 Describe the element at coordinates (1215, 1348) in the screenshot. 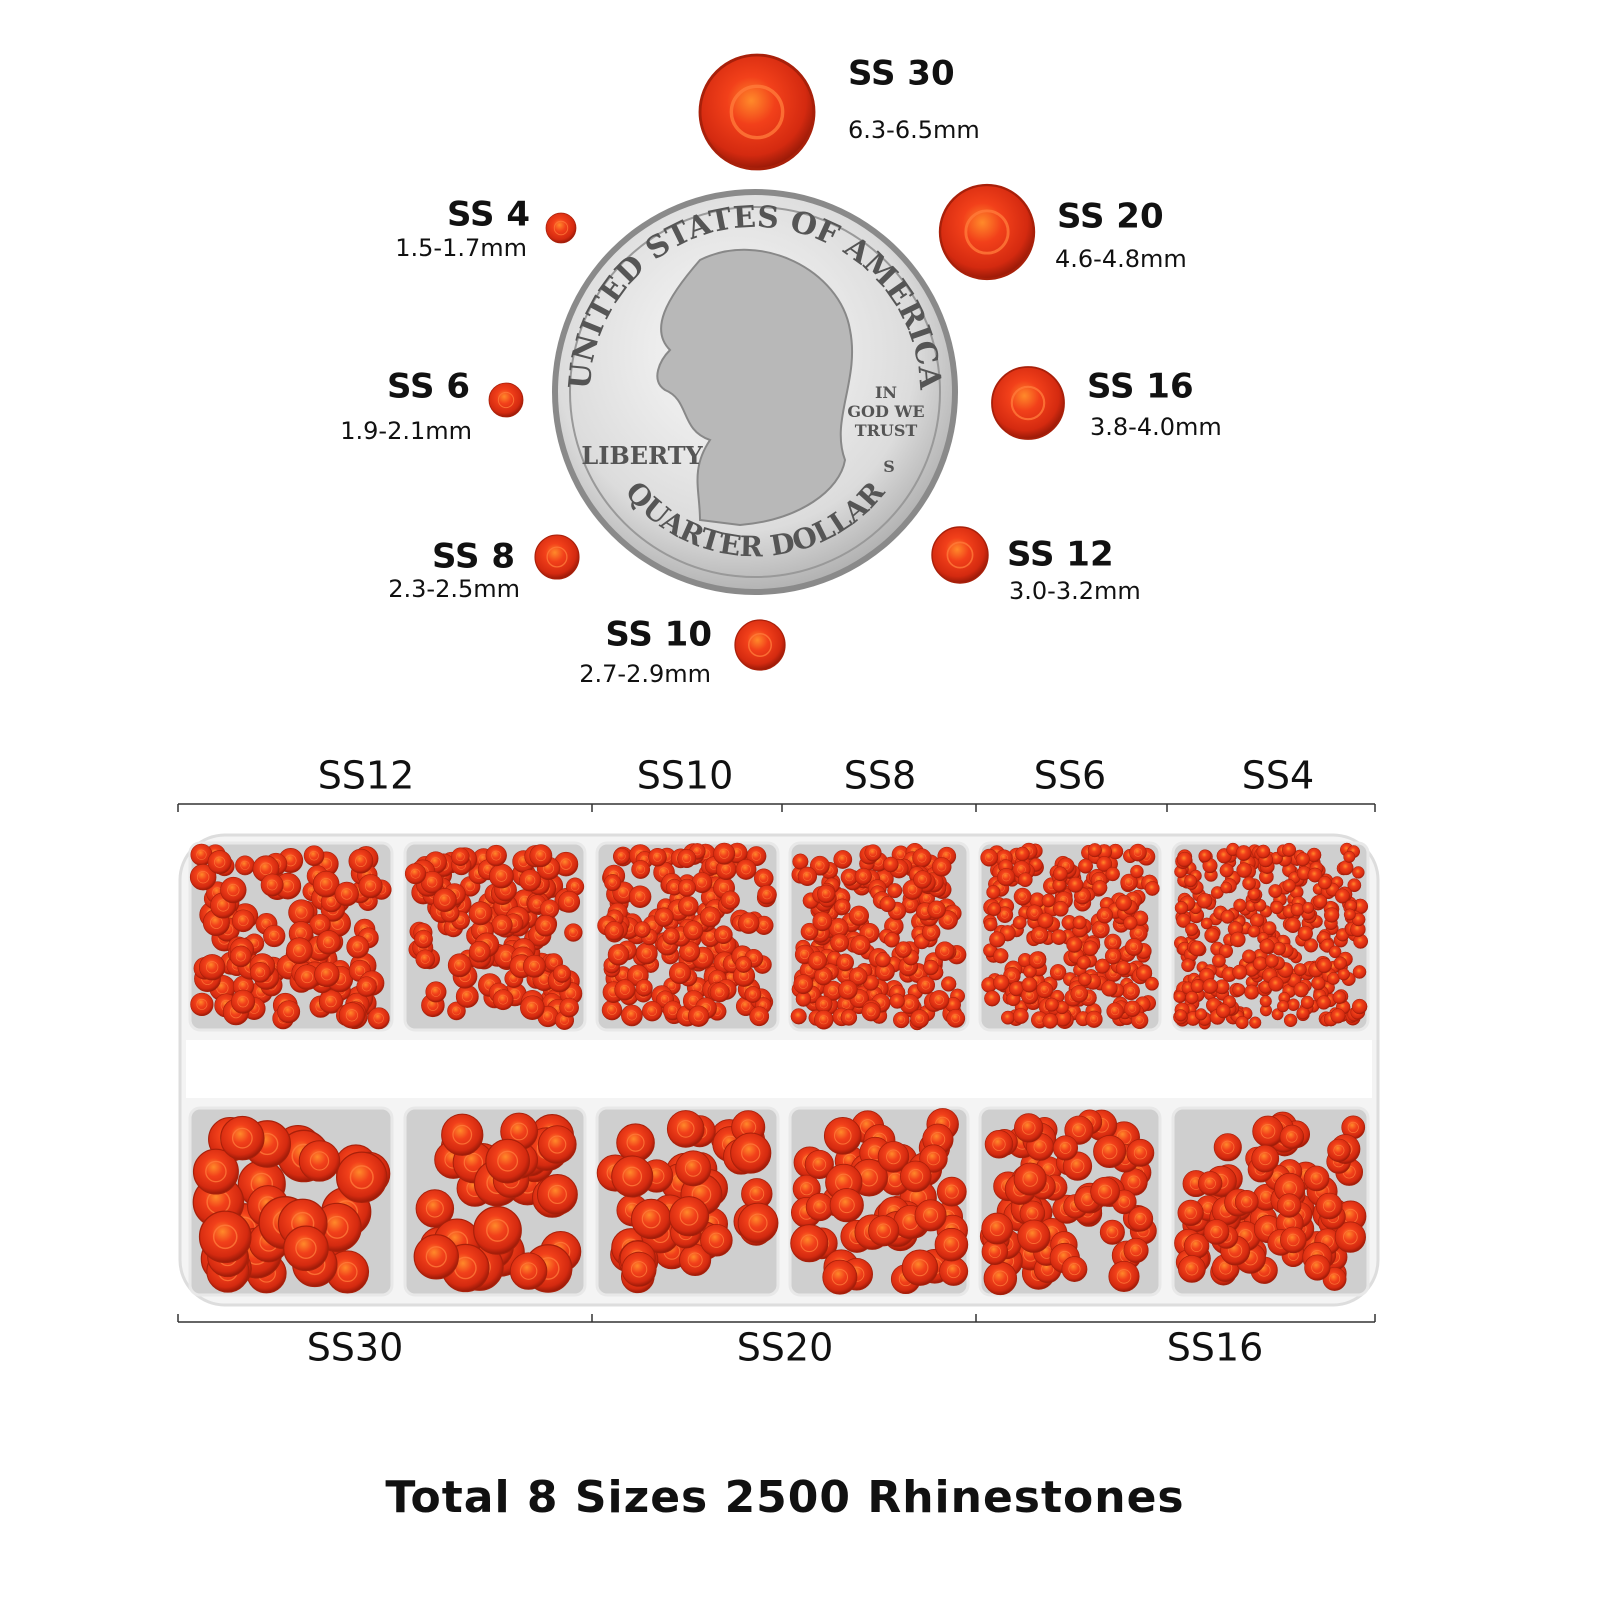

I see `tray-bottom-label: SS16` at that location.